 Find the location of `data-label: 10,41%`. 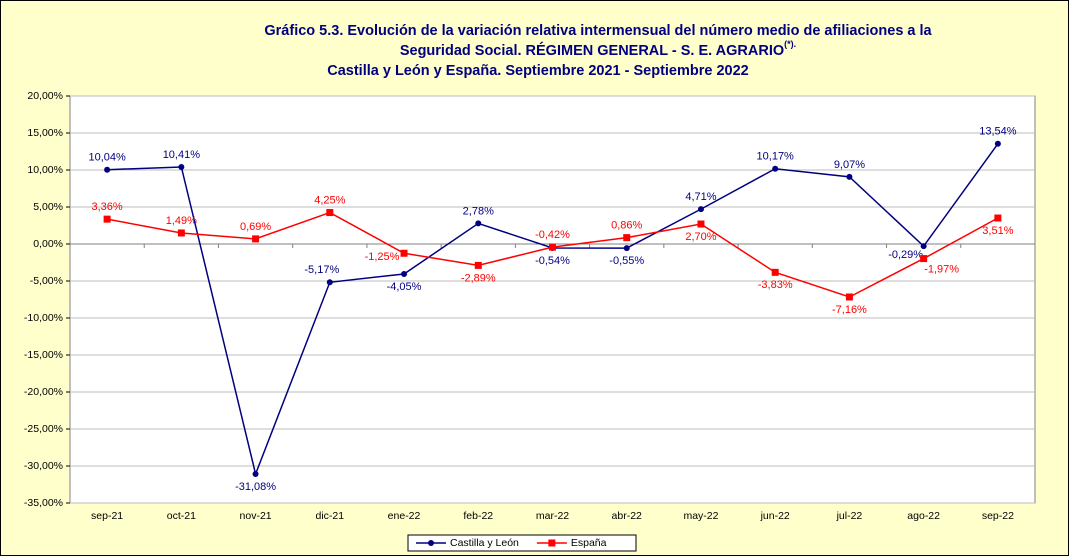

data-label: 10,41% is located at coordinates (182, 155).